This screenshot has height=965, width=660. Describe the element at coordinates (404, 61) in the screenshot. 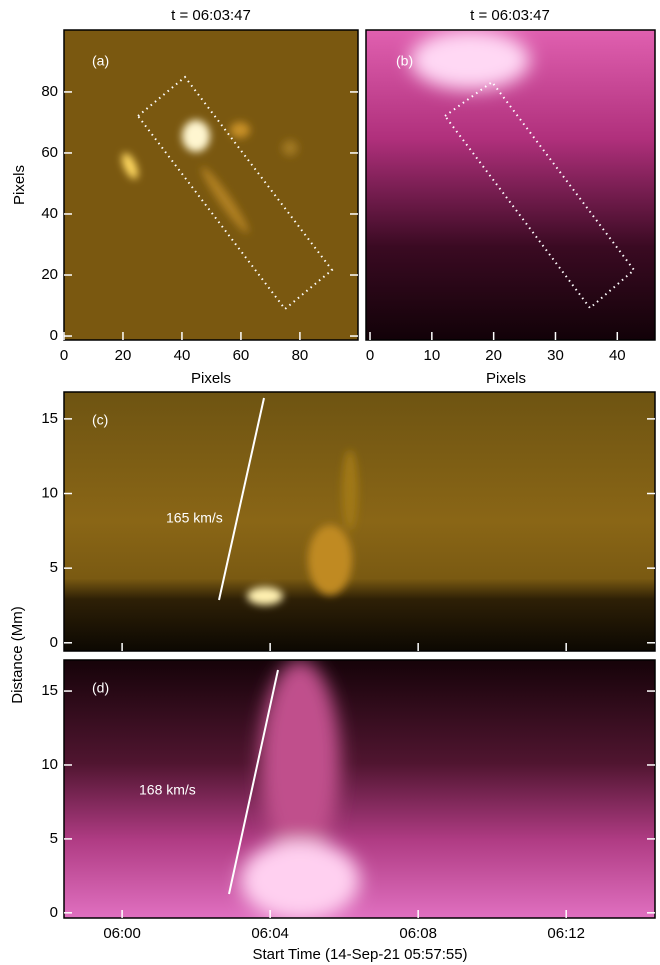

I see `panel-label: (b)` at that location.